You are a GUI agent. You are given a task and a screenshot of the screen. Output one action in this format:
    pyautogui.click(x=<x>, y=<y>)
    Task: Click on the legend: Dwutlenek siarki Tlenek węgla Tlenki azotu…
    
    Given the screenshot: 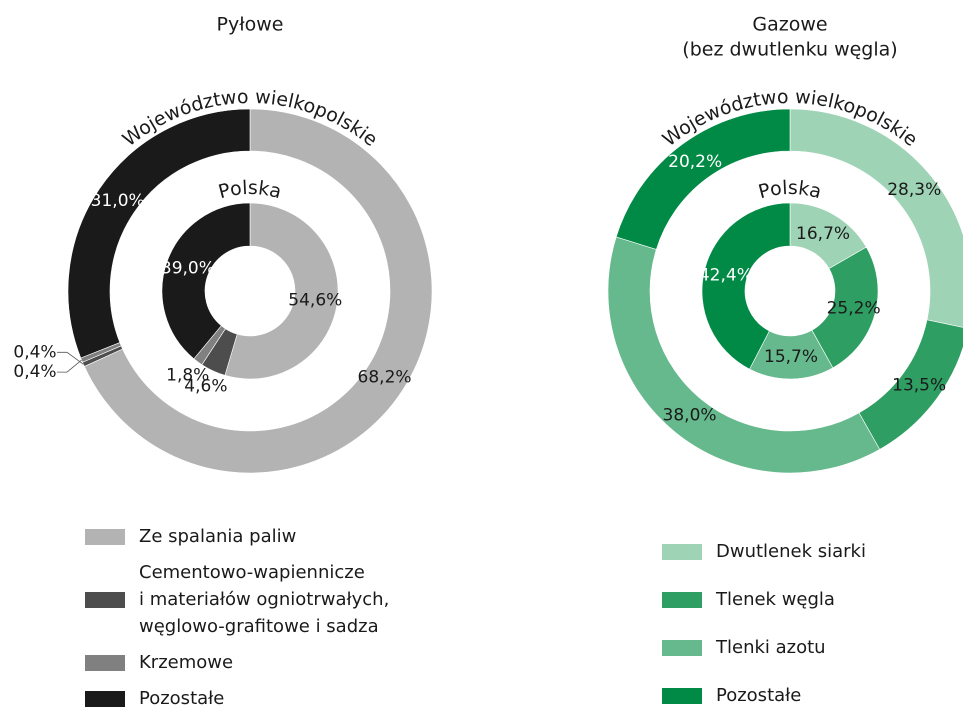 What is the action you would take?
    pyautogui.click(x=764, y=623)
    